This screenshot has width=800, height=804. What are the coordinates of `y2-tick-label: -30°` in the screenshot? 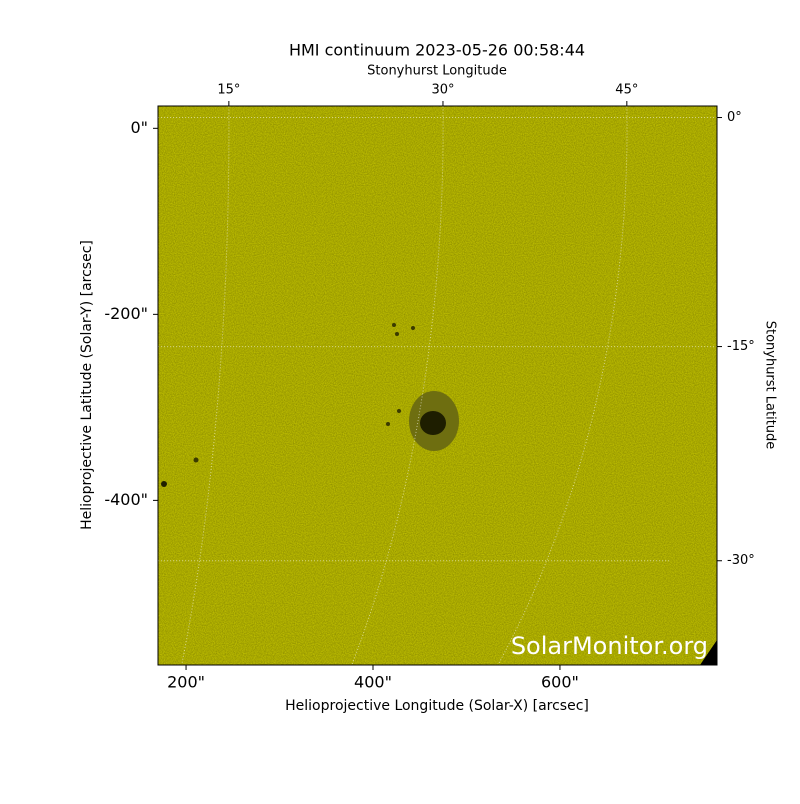 It's located at (741, 560).